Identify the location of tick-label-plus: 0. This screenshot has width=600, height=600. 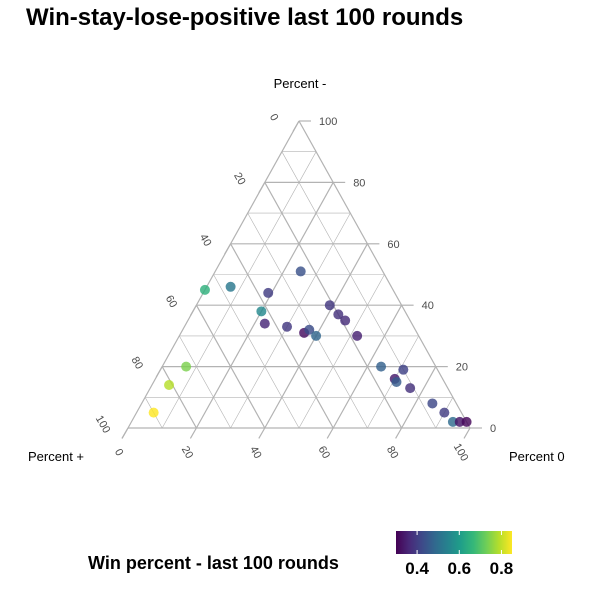
(273, 117).